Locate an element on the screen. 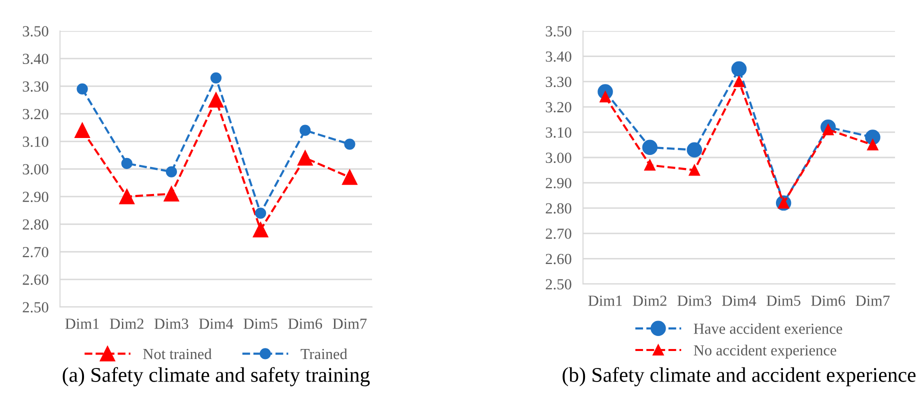 This screenshot has width=924, height=405. text: (b) Safety climate and accident experience is located at coordinates (739, 376).